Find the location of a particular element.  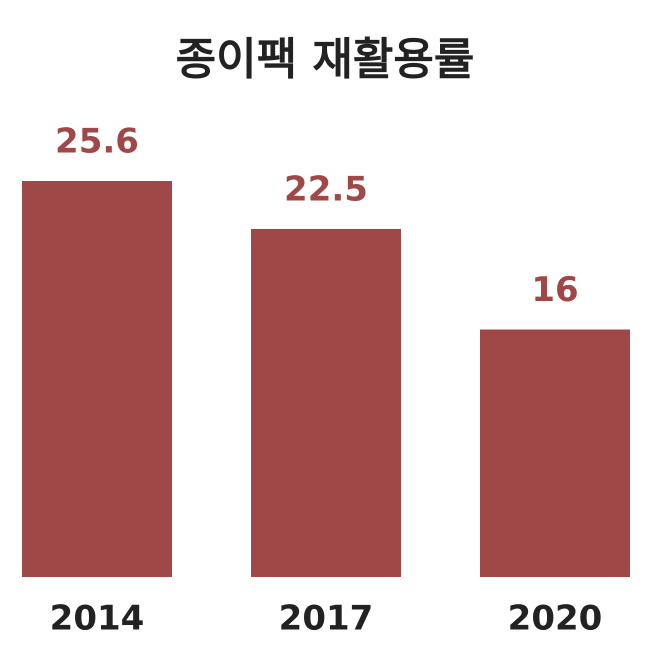

value-label: 22.5 is located at coordinates (326, 189).